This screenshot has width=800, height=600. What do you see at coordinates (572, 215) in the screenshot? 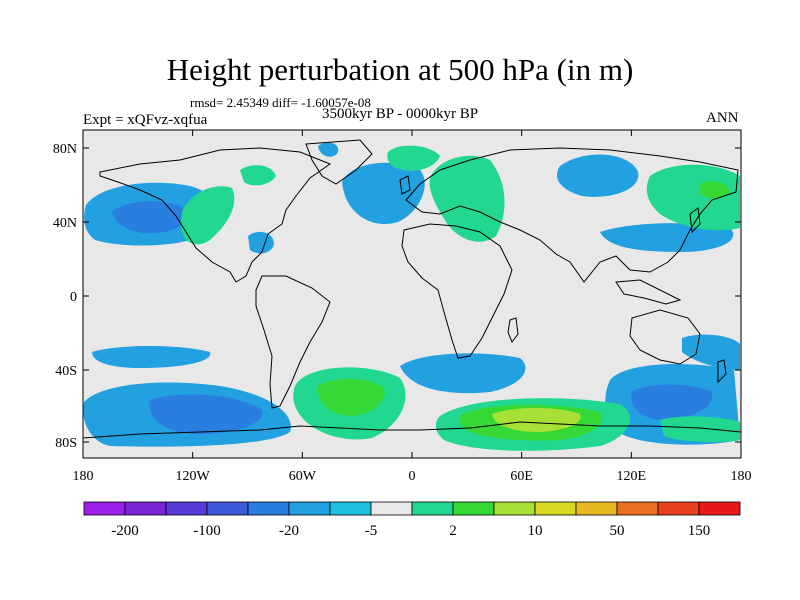
I see `coastline-eurasia` at bounding box center [572, 215].